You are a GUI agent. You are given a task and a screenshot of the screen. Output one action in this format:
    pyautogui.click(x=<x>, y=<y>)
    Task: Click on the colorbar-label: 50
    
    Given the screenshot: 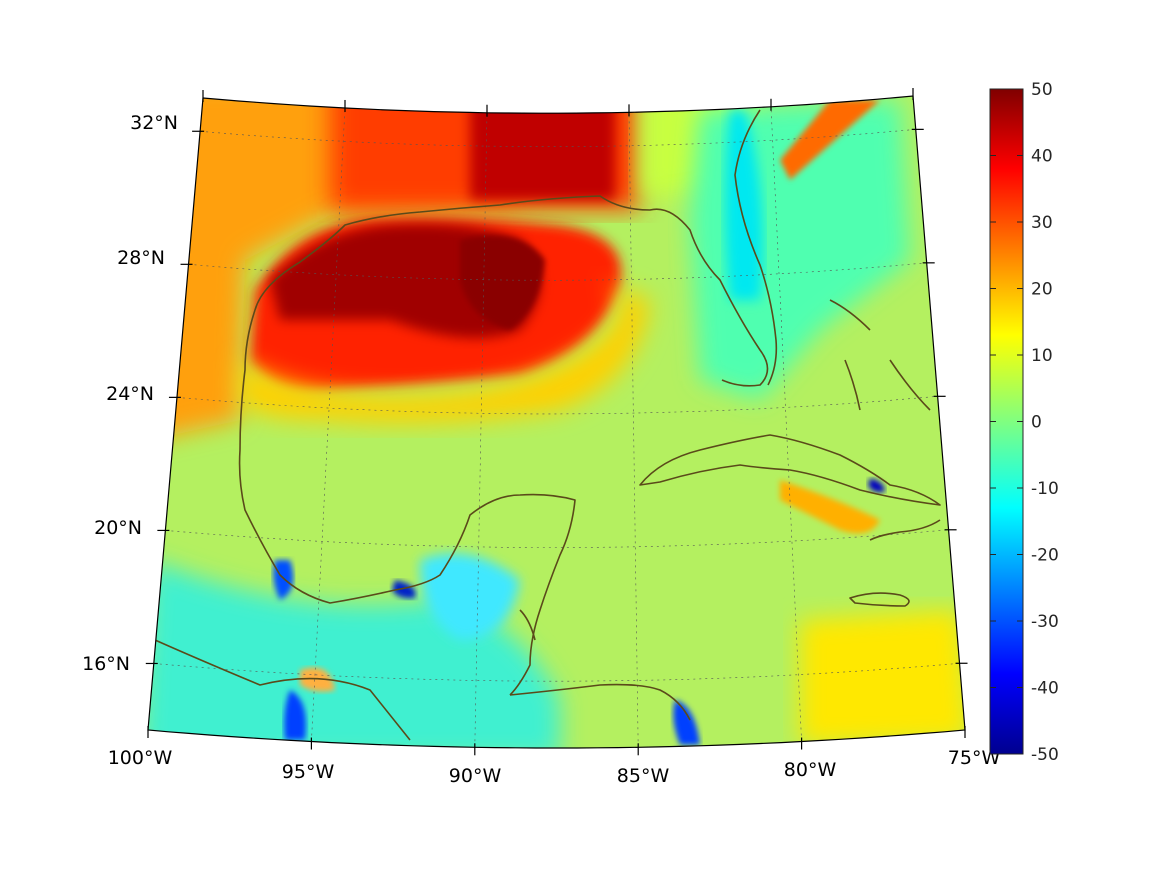 What is the action you would take?
    pyautogui.click(x=1042, y=90)
    